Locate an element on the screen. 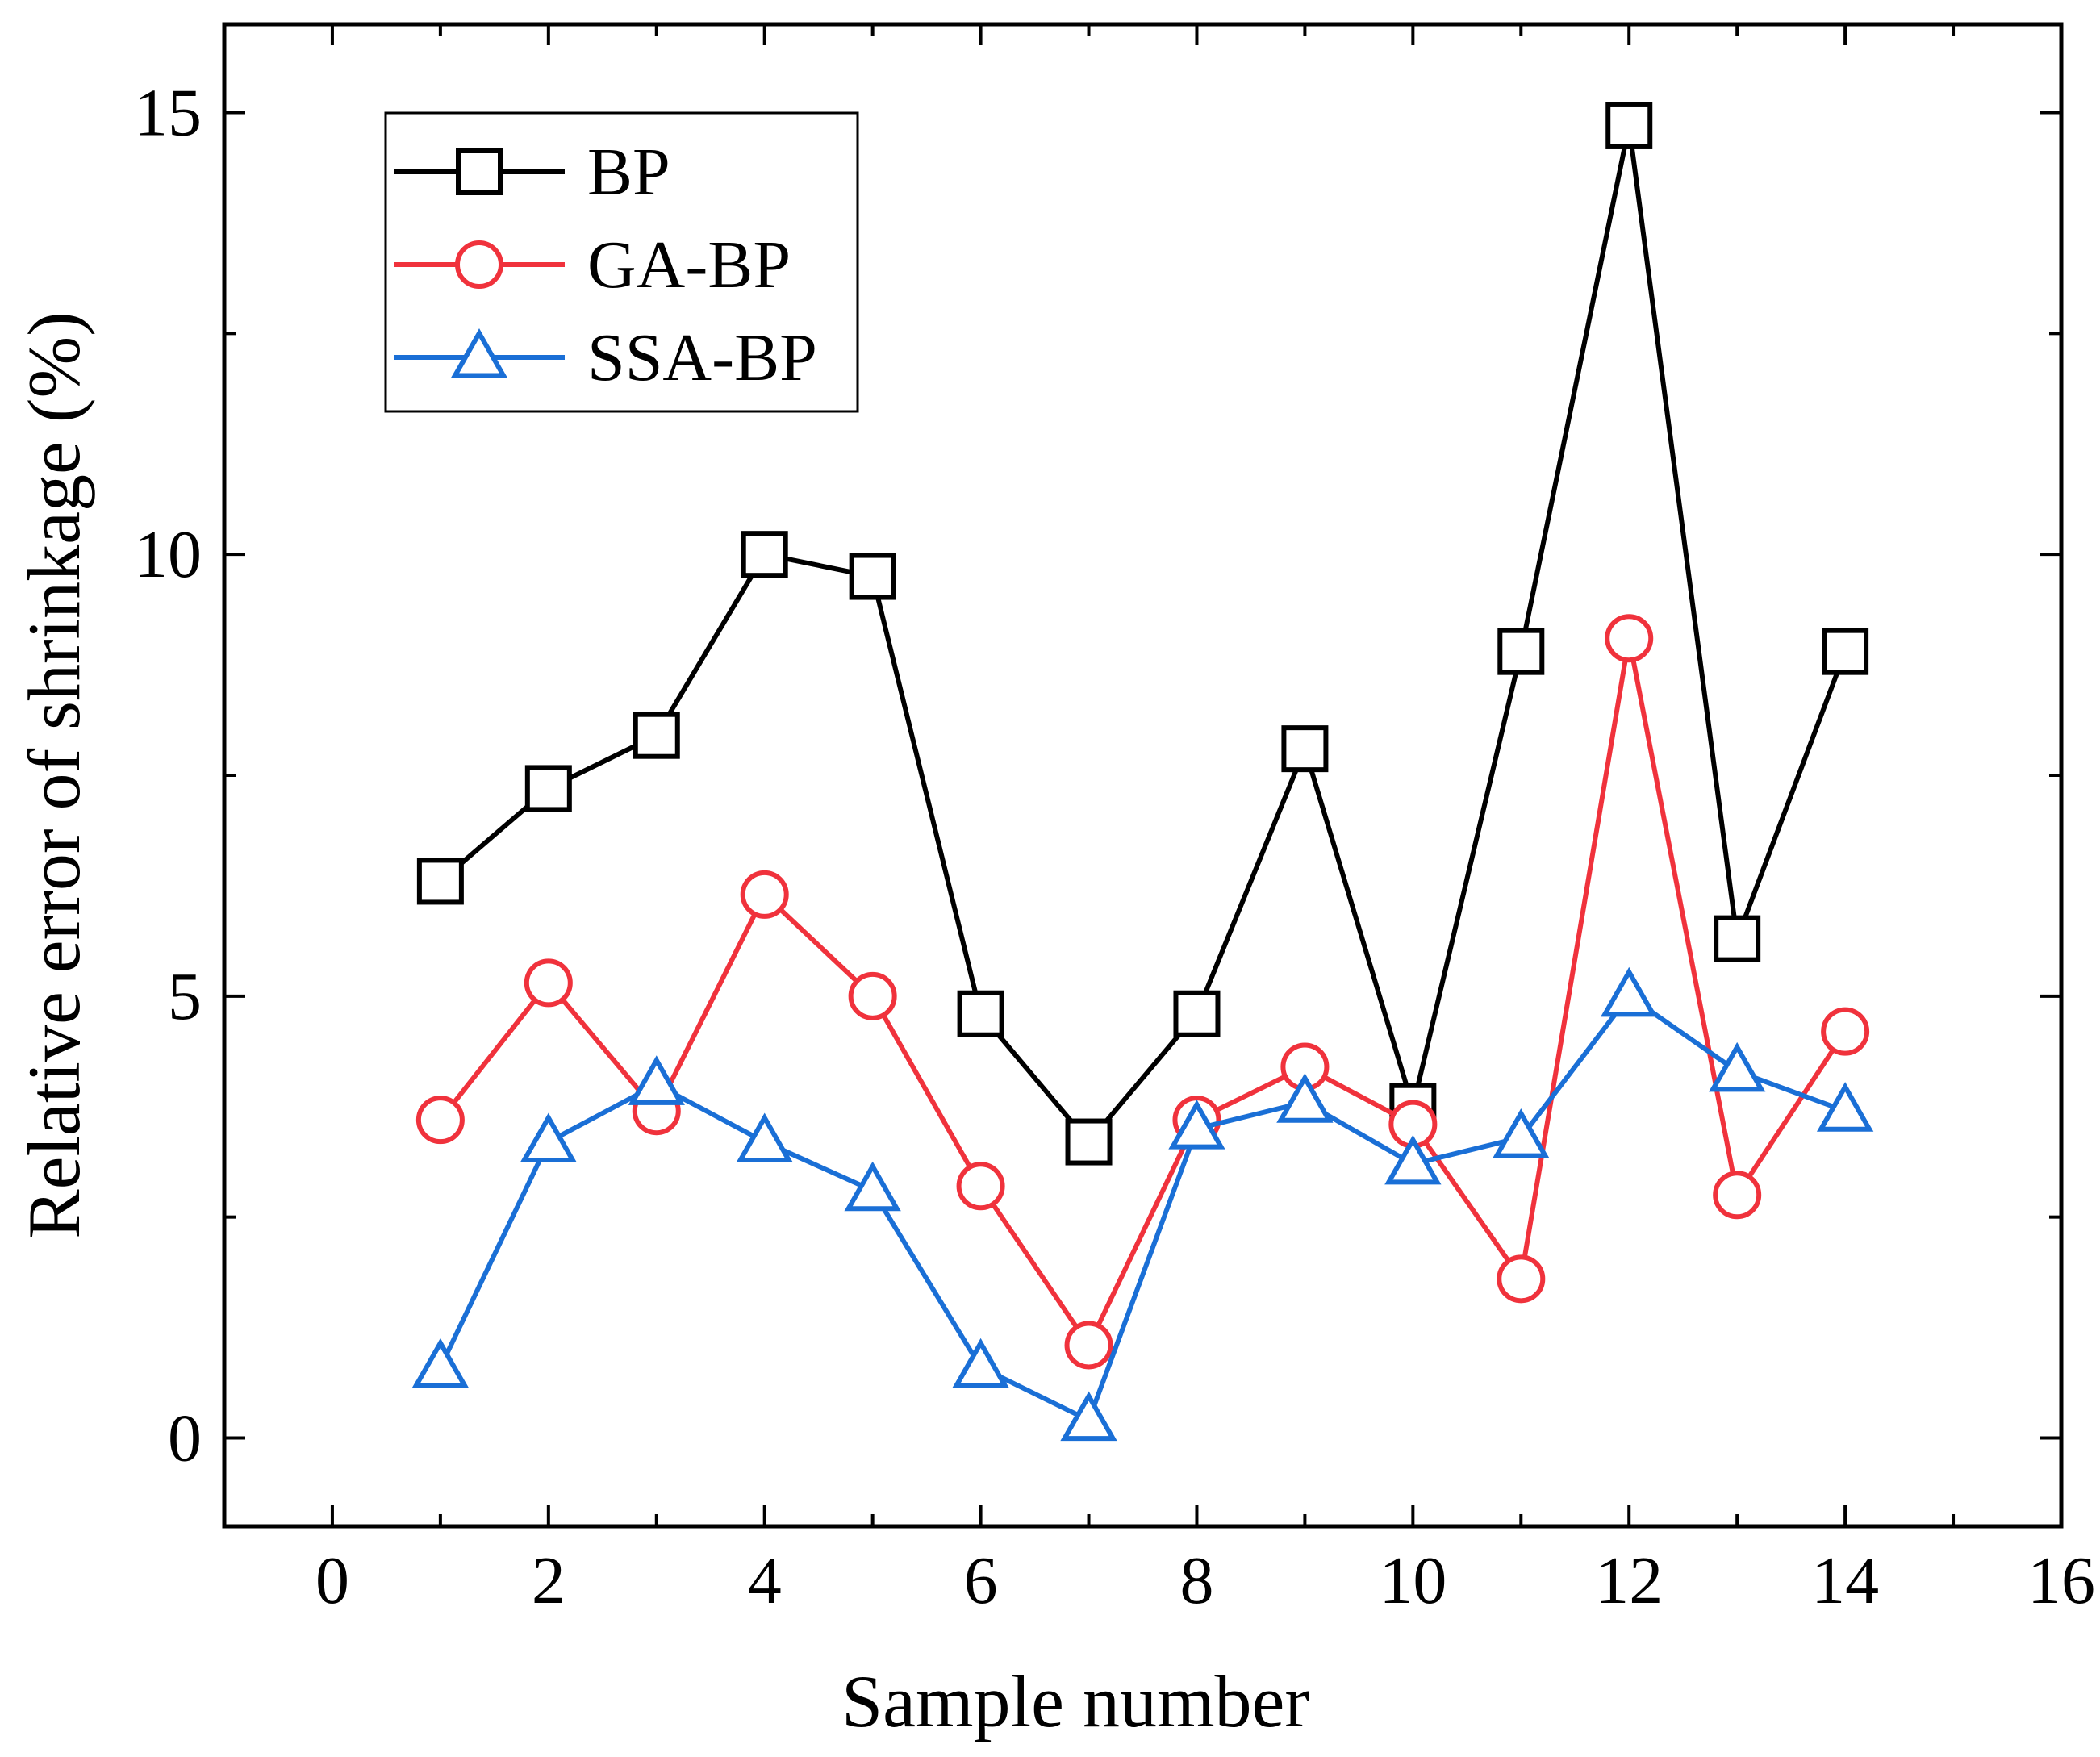 This screenshot has width=2100, height=1757. legend: BP GA-BP SSA-BP is located at coordinates (621, 262).